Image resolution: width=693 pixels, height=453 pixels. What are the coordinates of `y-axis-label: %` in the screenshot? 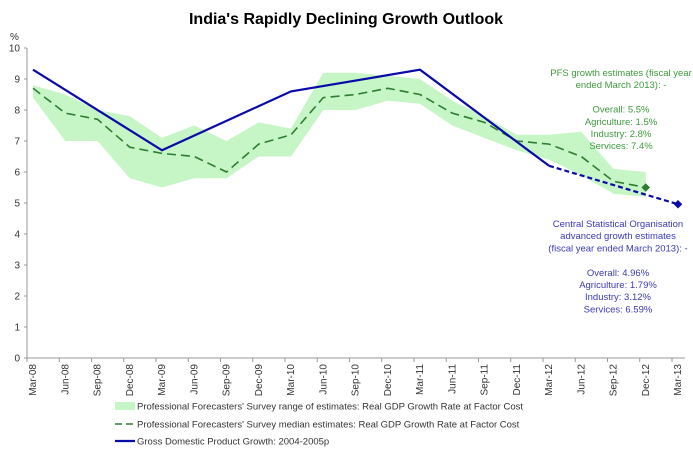 It's located at (14, 37).